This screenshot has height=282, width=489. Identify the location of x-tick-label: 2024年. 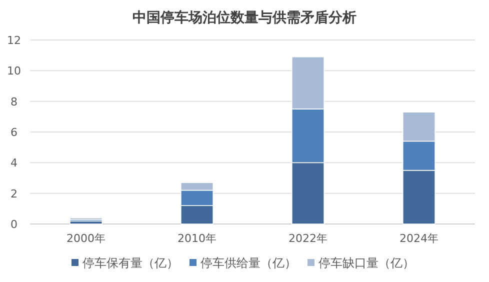
(418, 238).